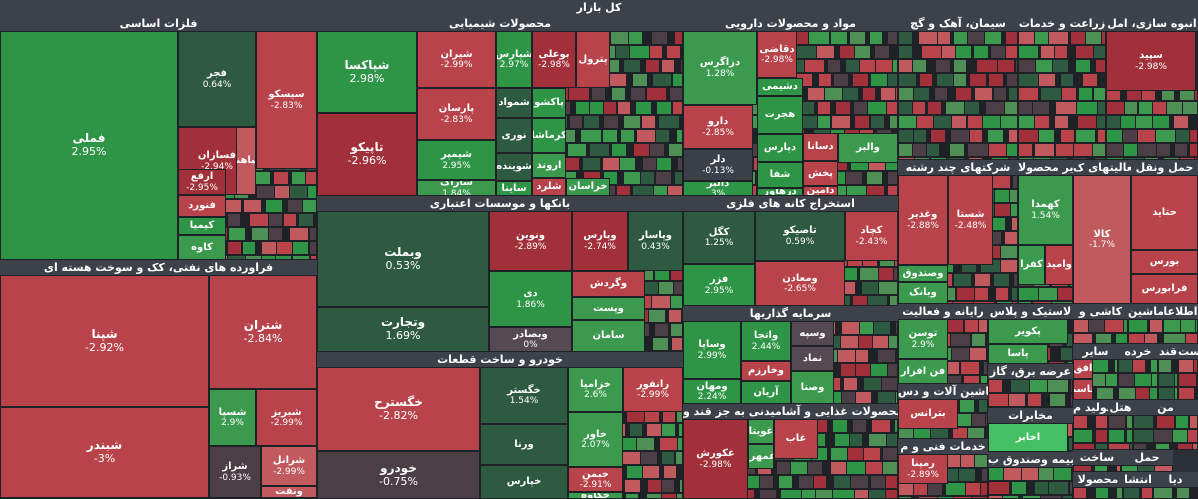 This screenshot has width=1198, height=499. Describe the element at coordinates (514, 167) in the screenshot. I see `stock-tile: شوینده` at that location.